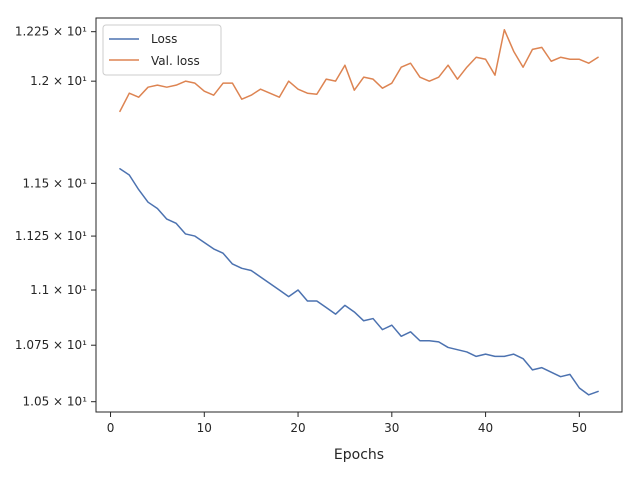  What do you see at coordinates (485, 428) in the screenshot?
I see `x-tick-label: 40` at bounding box center [485, 428].